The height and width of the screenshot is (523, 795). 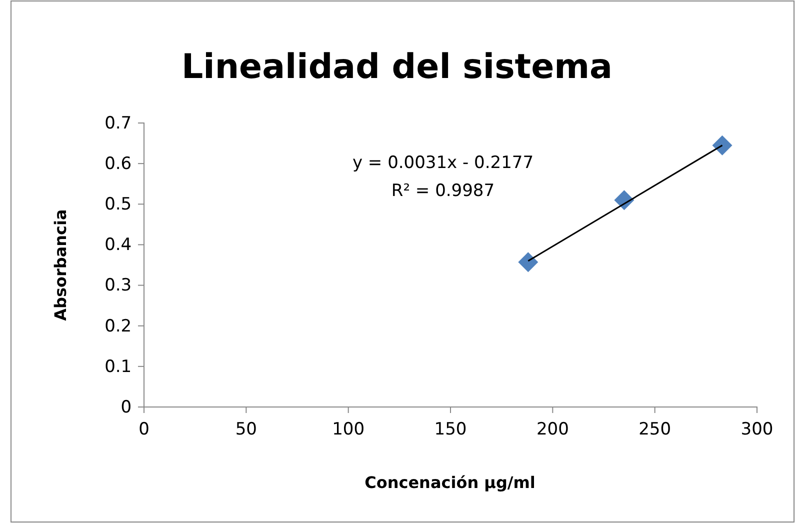 I want to click on y-tick-label: 0.4, so click(x=118, y=245).